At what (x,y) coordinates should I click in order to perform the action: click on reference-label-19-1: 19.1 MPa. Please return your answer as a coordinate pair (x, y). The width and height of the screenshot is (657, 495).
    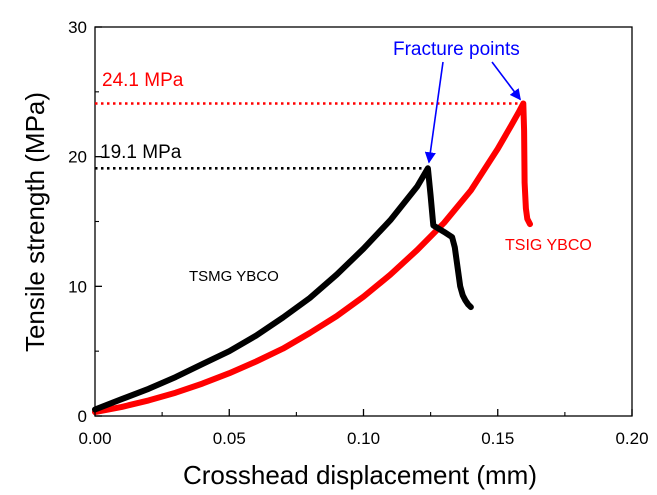
    Looking at the image, I should click on (141, 152).